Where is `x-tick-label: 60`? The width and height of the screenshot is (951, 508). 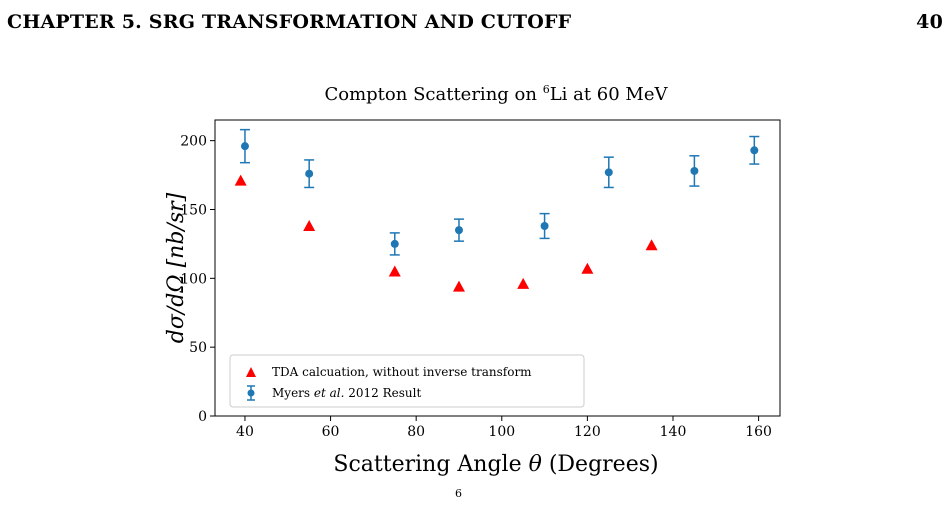 x-tick-label: 60 is located at coordinates (331, 432).